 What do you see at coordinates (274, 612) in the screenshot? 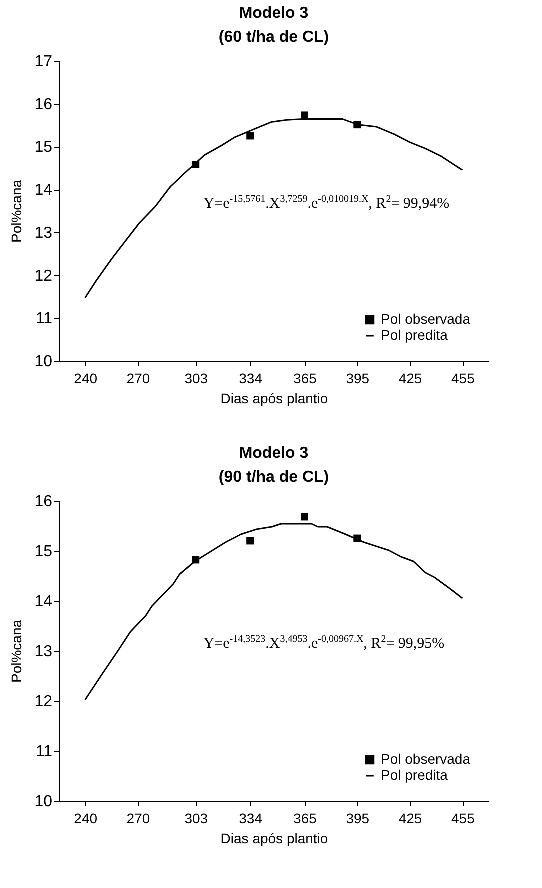
I see `line-series` at bounding box center [274, 612].